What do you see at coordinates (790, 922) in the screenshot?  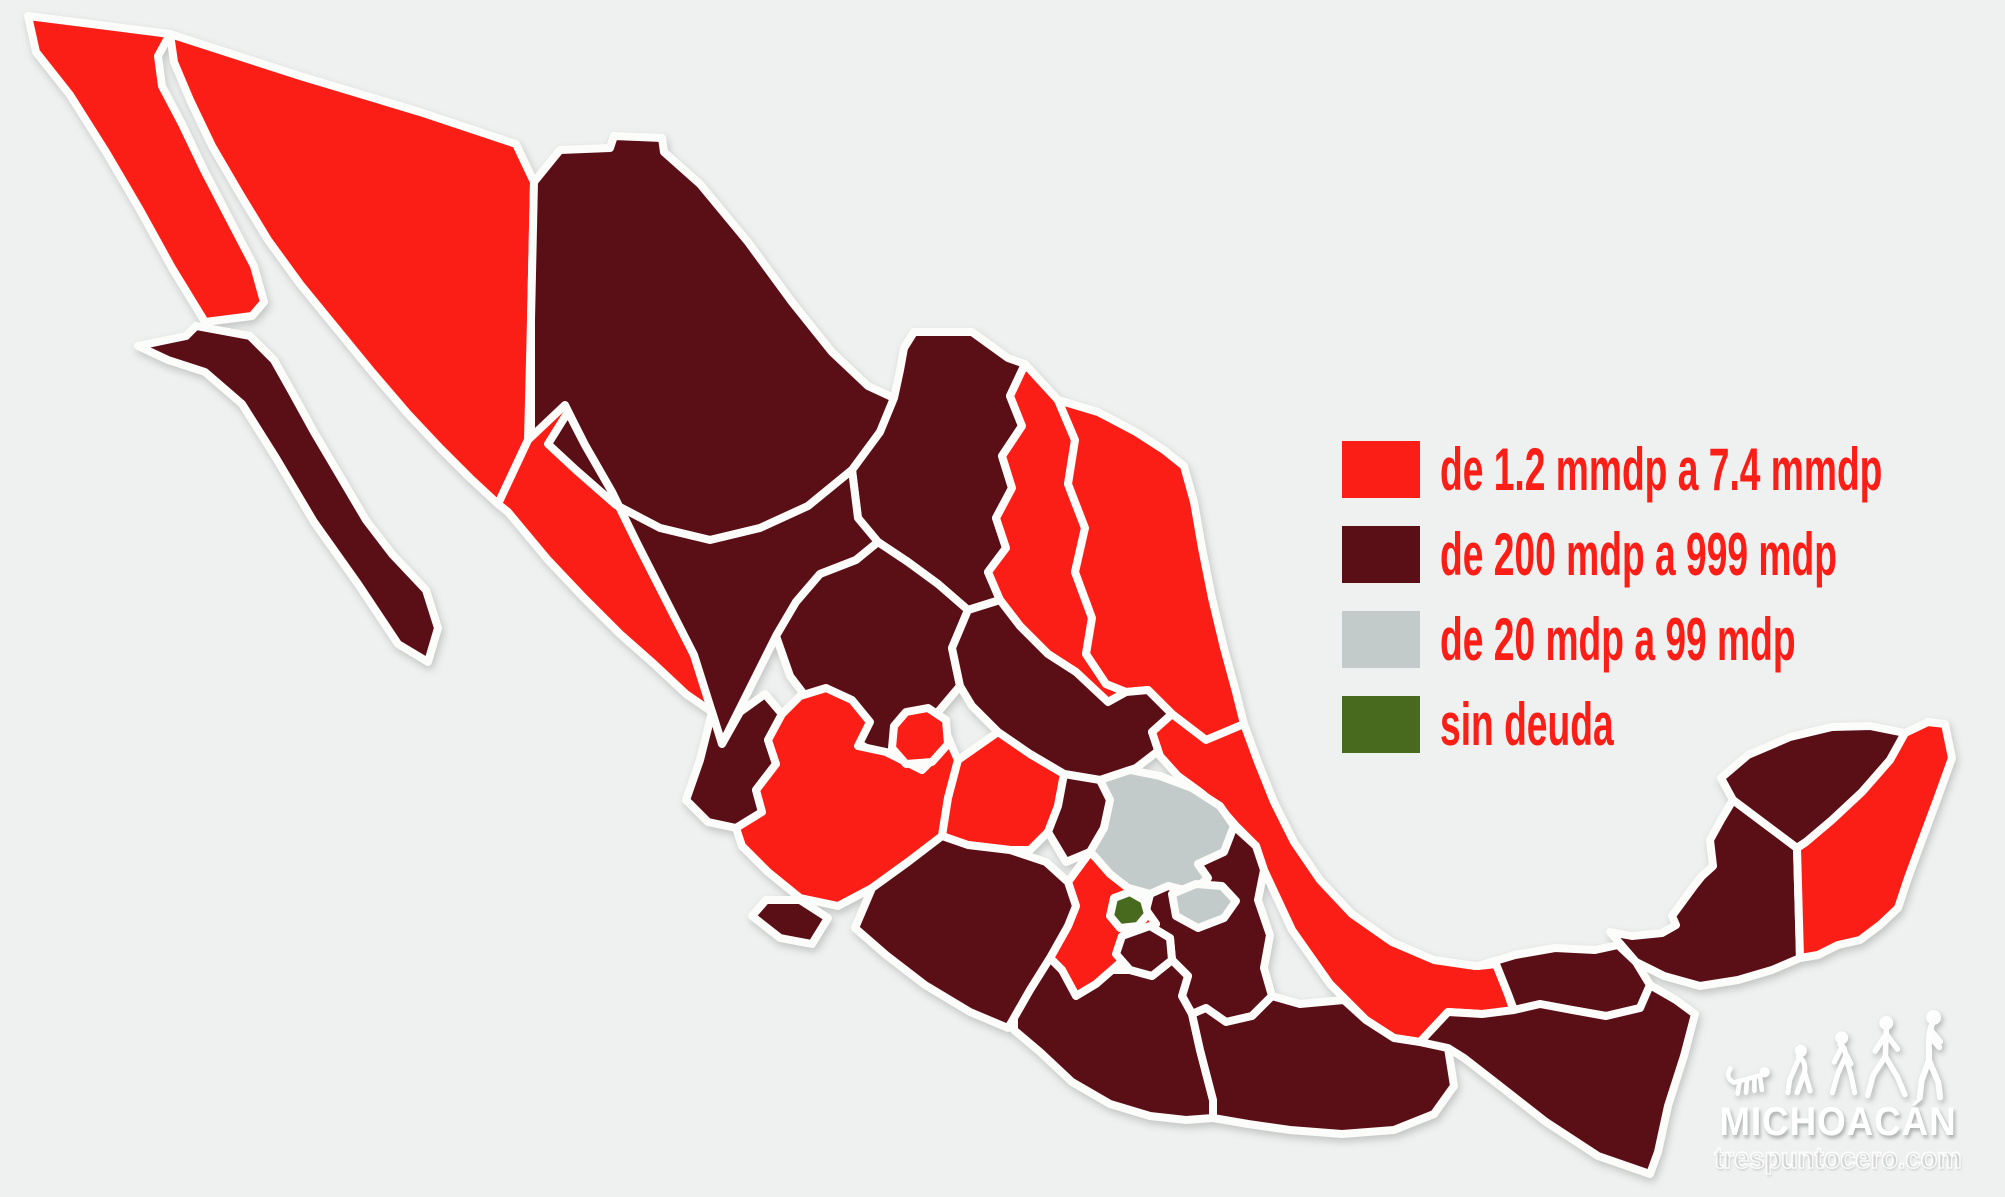 I see `state-colima` at bounding box center [790, 922].